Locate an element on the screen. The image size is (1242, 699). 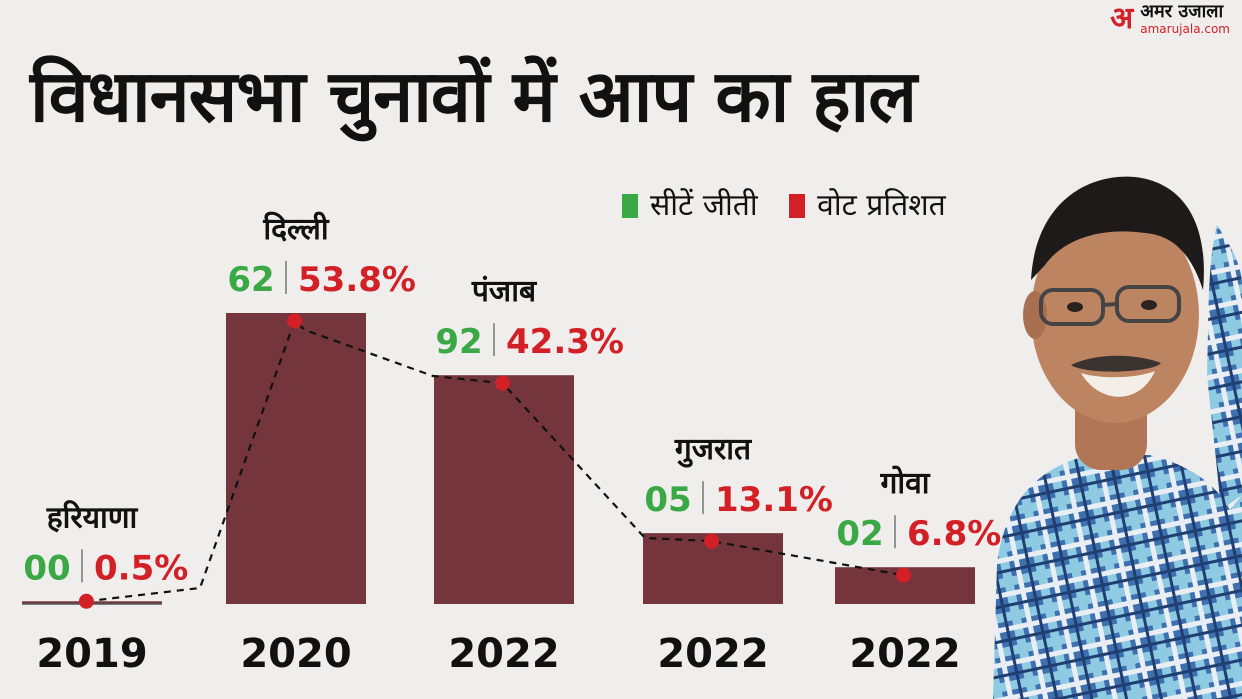
seats-label: 02 is located at coordinates (859, 534).